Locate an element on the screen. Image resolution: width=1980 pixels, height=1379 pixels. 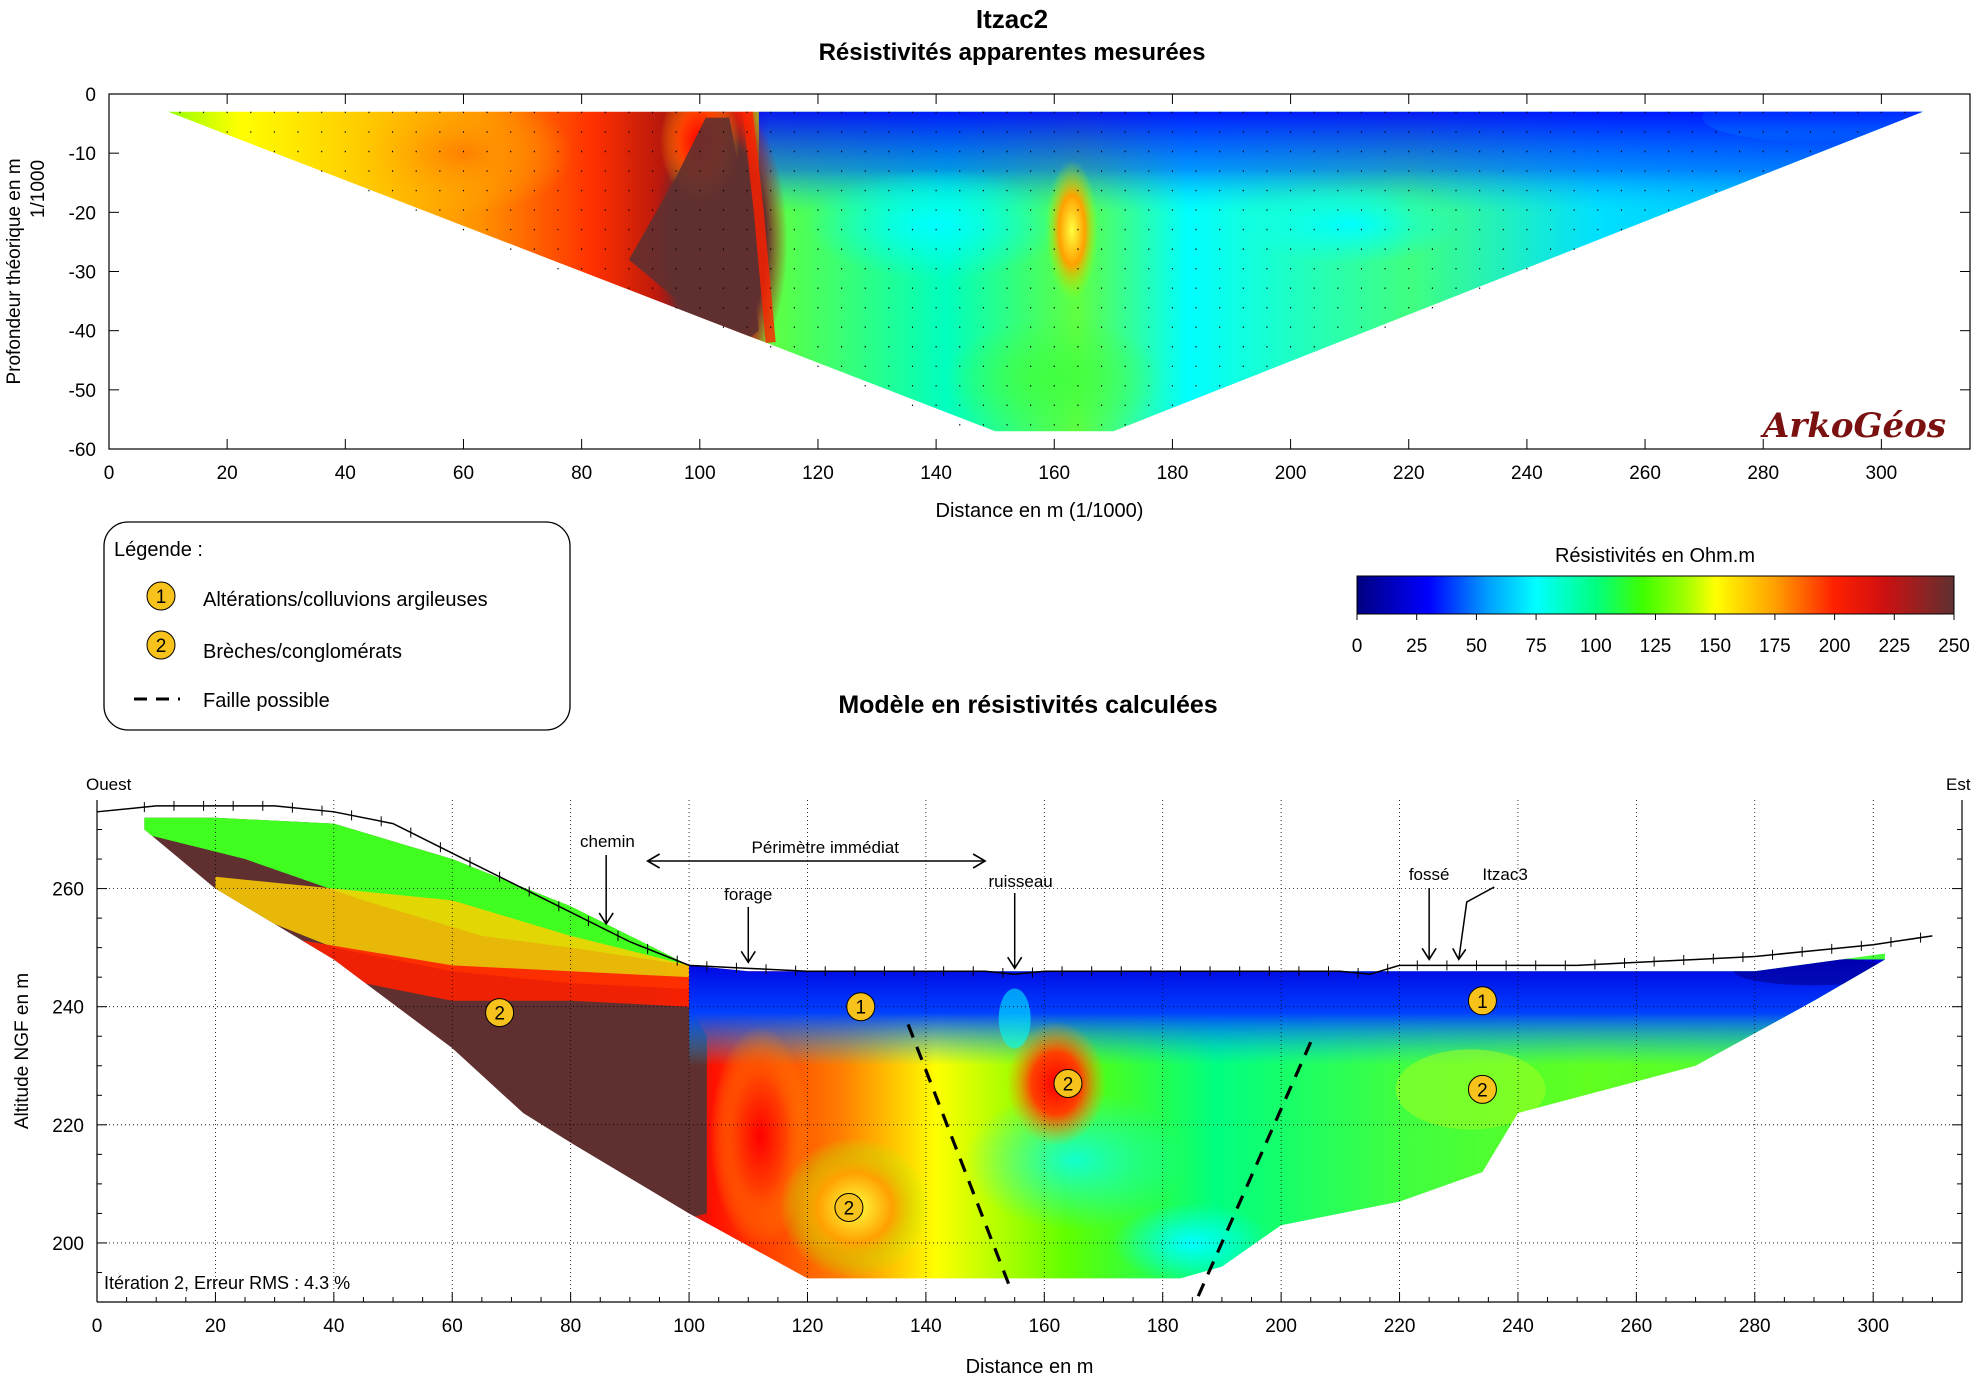
colorbar-tick-label: 25 is located at coordinates (1416, 646).